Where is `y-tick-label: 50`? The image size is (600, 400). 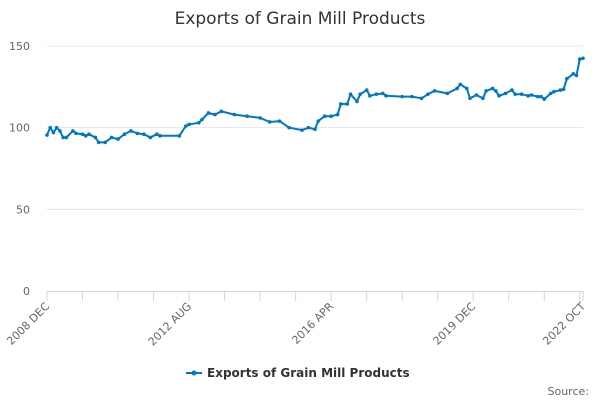
y-tick-label: 50 is located at coordinates (23, 209).